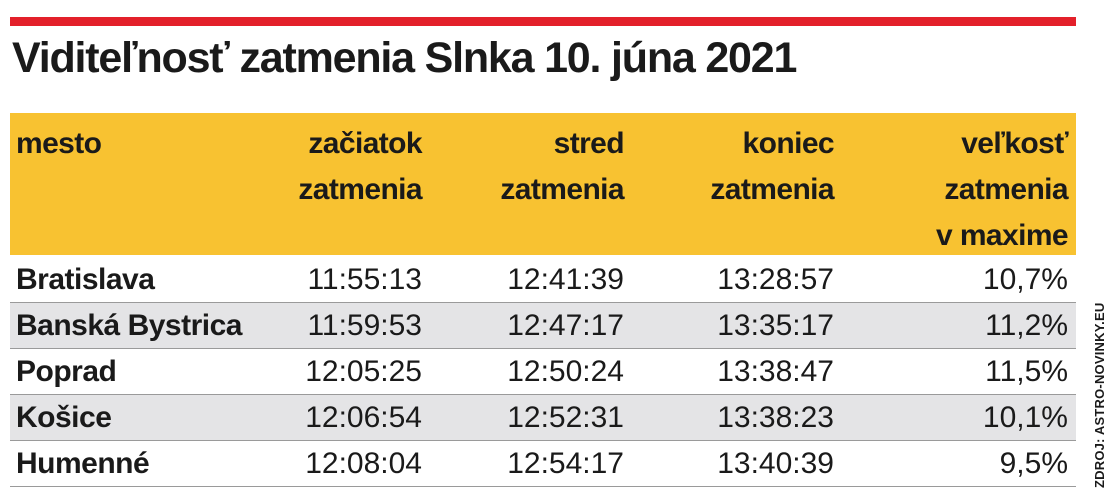 The image size is (1106, 504). I want to click on table-row: Humenné 12:08:04 12:54:17 13:40:39 9,5%, so click(543, 464).